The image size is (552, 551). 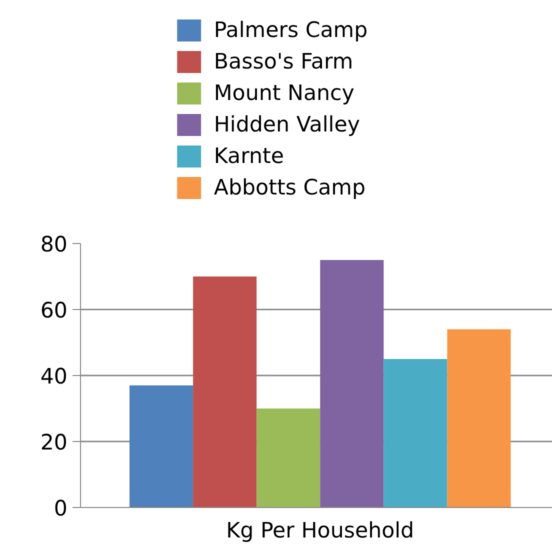 What do you see at coordinates (291, 30) in the screenshot?
I see `legend-label: Palmers Camp` at bounding box center [291, 30].